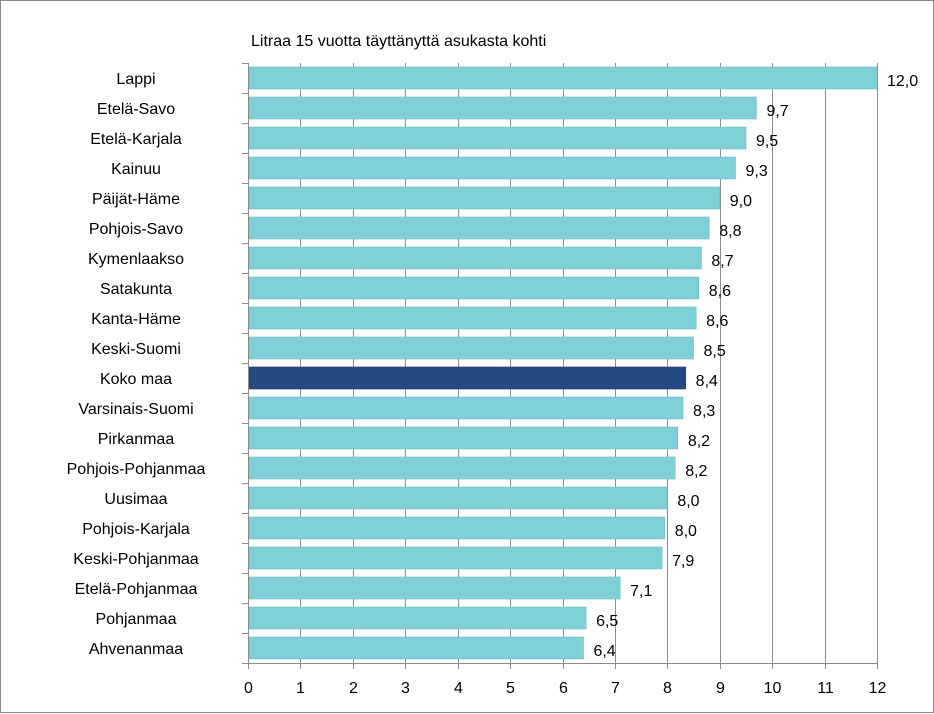 This screenshot has width=934, height=714. What do you see at coordinates (136, 619) in the screenshot?
I see `category-label: Pohjanmaa` at bounding box center [136, 619].